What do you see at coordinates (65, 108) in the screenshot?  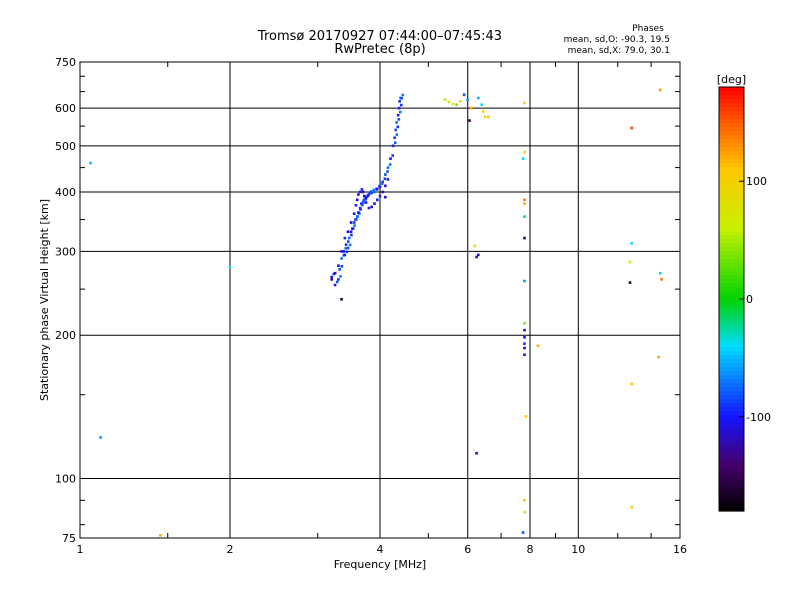 I see `y-tick-label: 600` at bounding box center [65, 108].